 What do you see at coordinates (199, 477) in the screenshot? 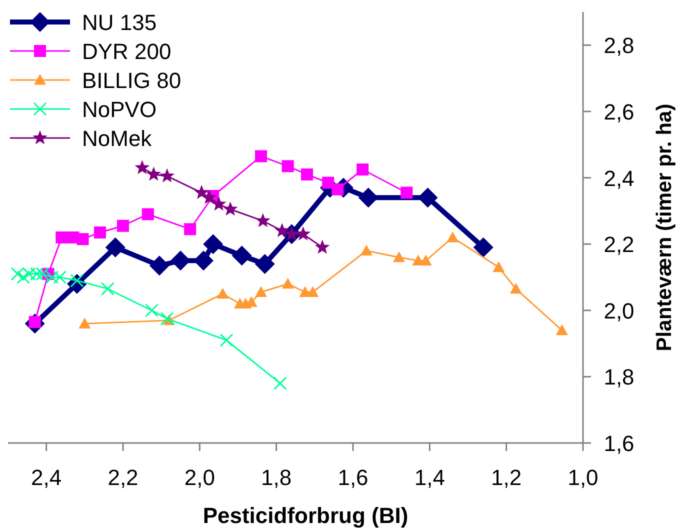
I see `x-tick-label: 2,0` at bounding box center [199, 477].